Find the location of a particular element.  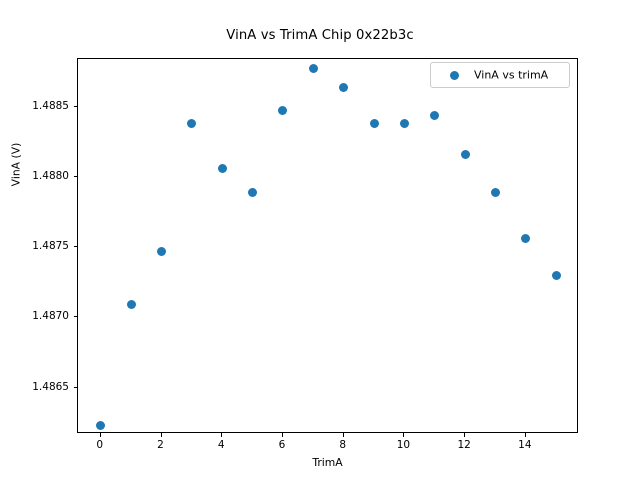

y-axis-label: VinA (V) is located at coordinates (16, 164).